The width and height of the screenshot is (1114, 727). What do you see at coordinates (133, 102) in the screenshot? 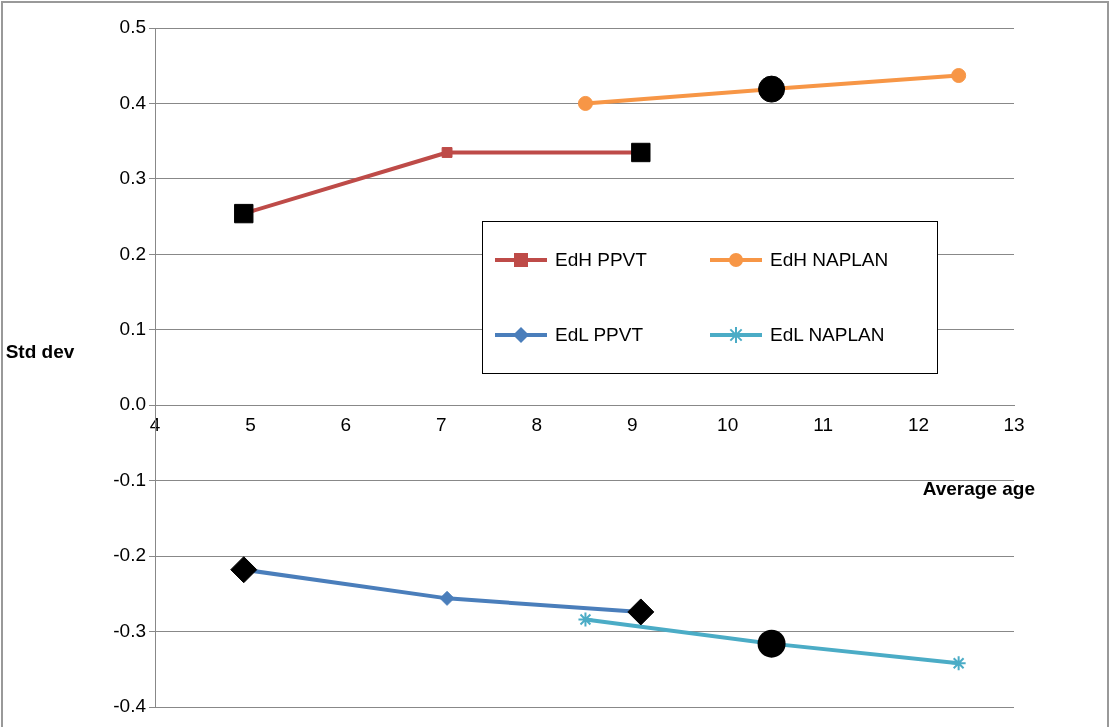
I see `y-tick-label: 0.4` at bounding box center [133, 102].